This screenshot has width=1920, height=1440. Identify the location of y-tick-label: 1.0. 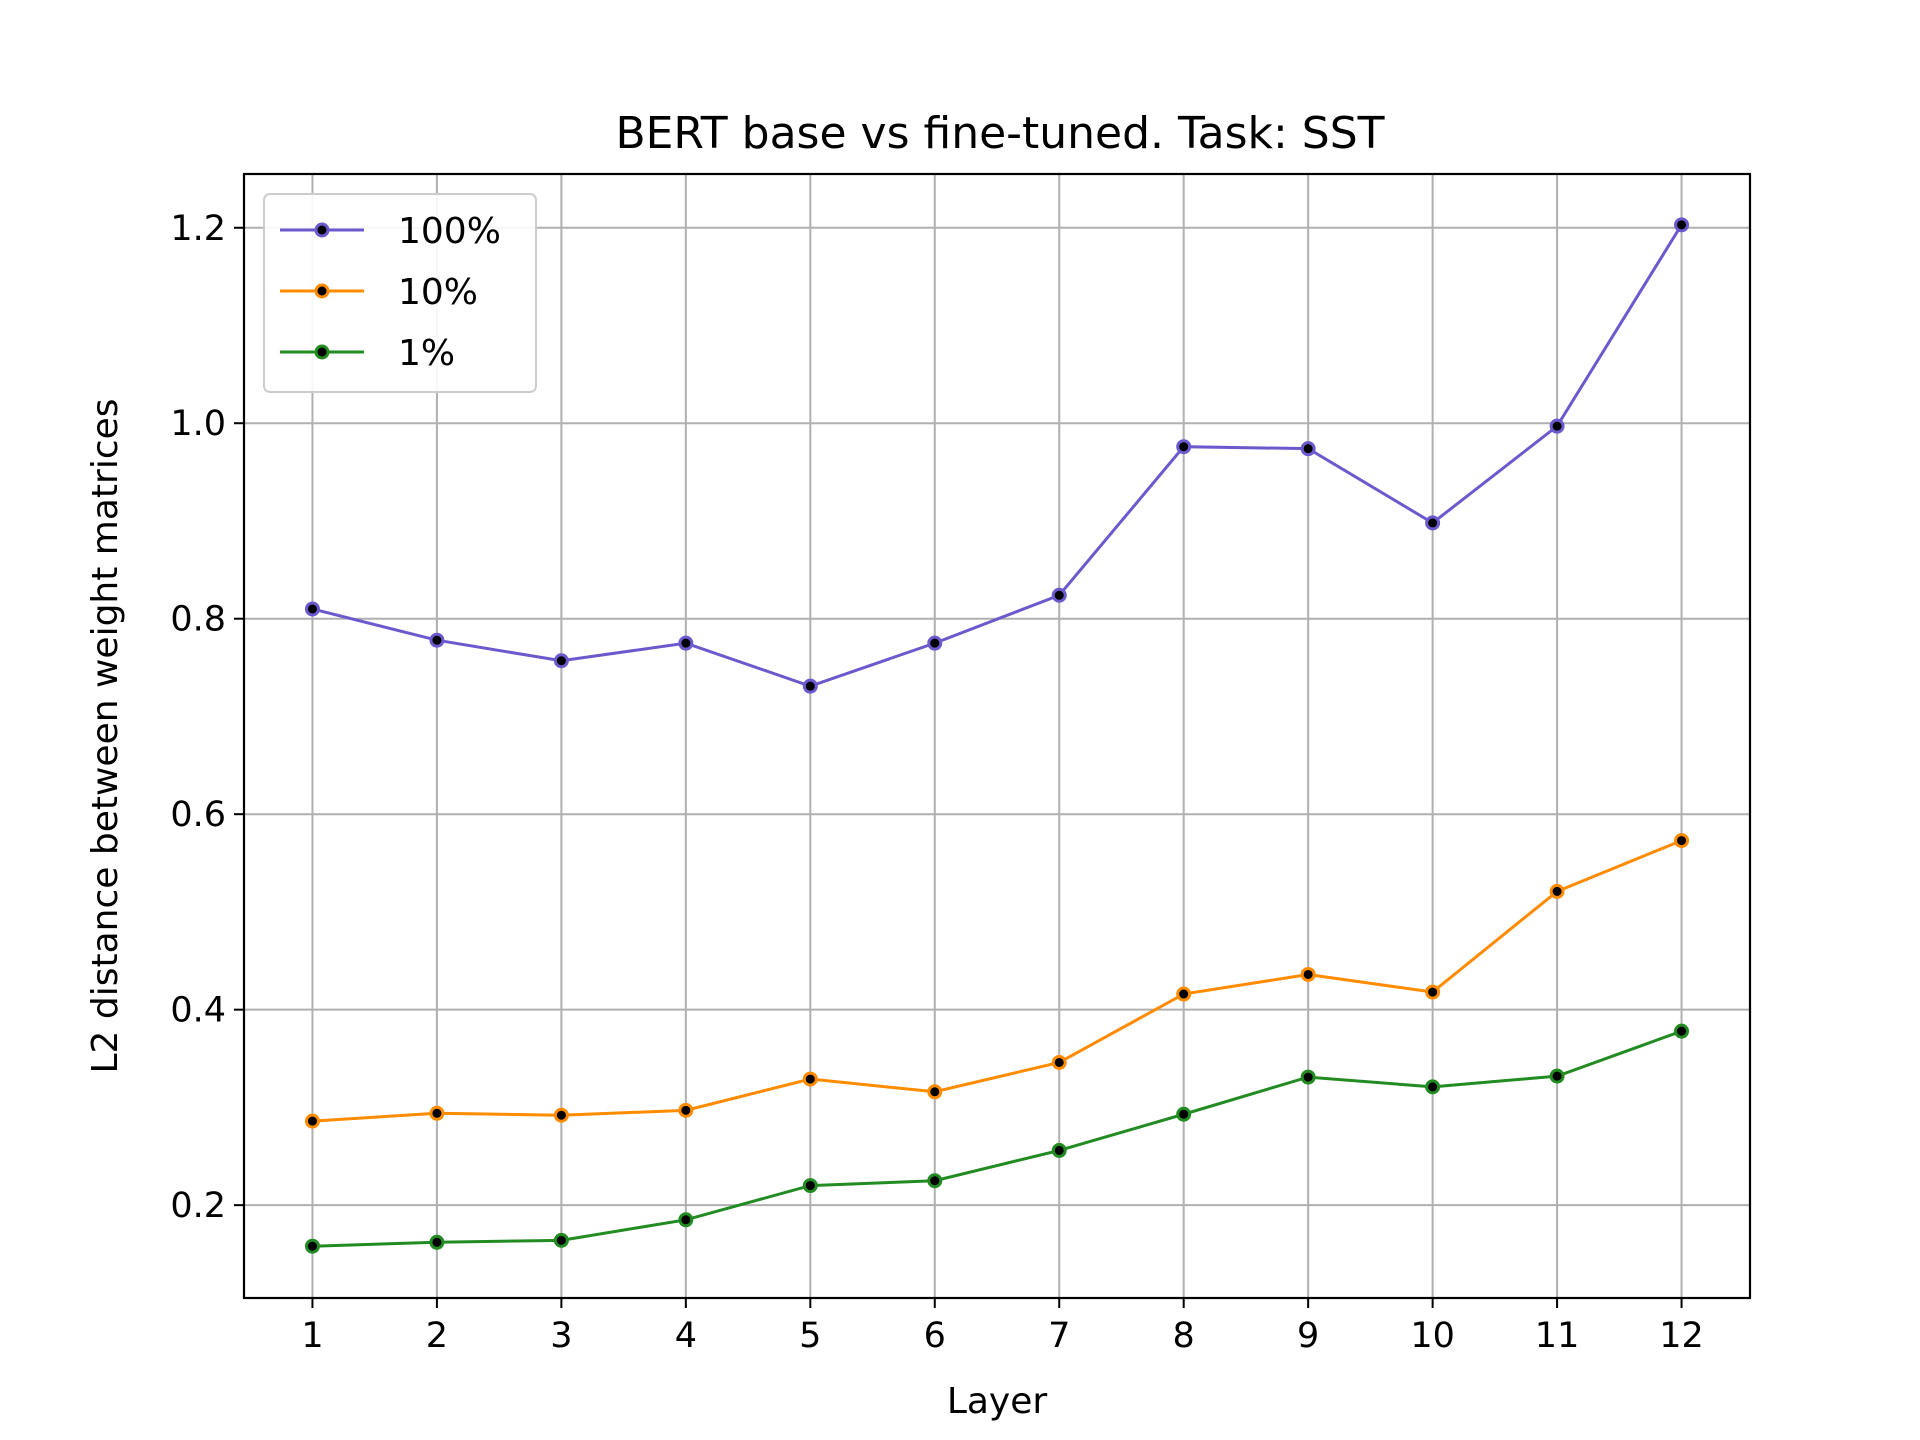
(198, 424).